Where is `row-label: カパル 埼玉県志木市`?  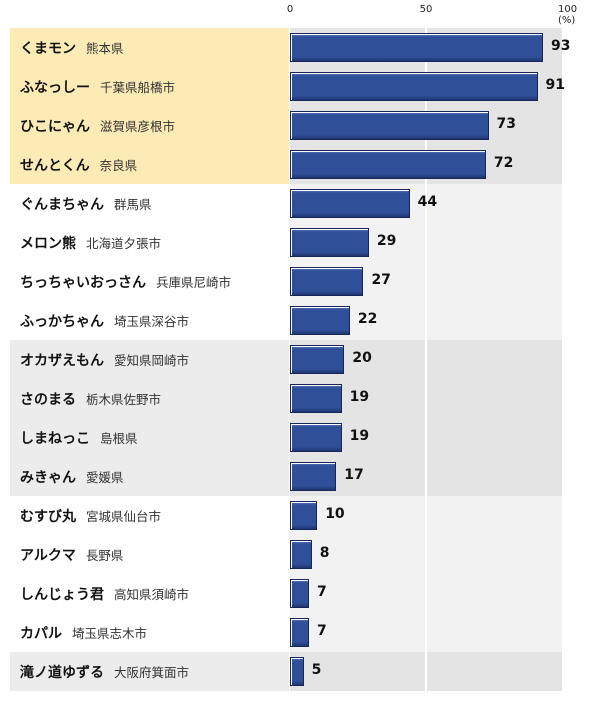 row-label: カパル 埼玉県志木市 is located at coordinates (149, 632).